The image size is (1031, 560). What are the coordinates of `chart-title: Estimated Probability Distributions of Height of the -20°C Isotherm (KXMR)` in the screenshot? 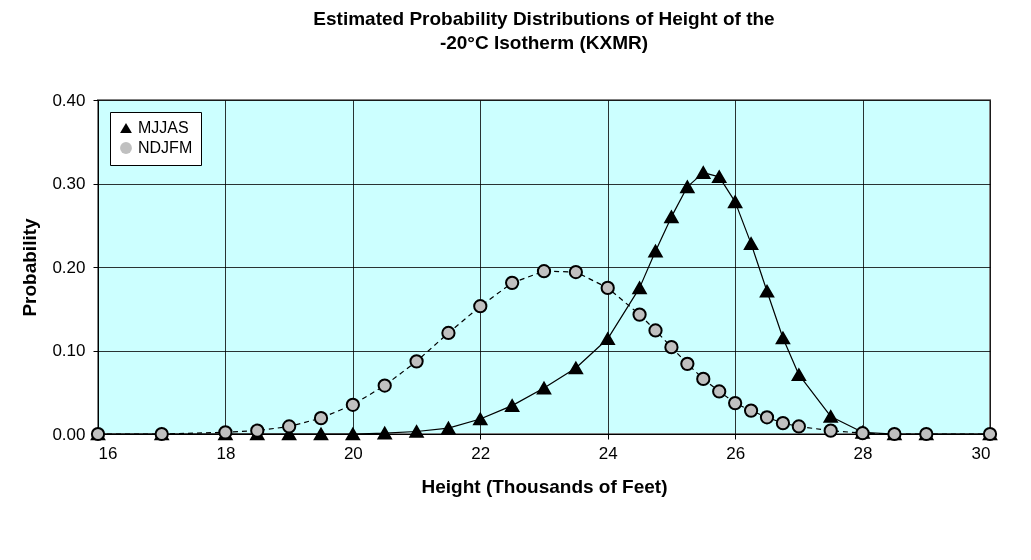 It's located at (544, 30).